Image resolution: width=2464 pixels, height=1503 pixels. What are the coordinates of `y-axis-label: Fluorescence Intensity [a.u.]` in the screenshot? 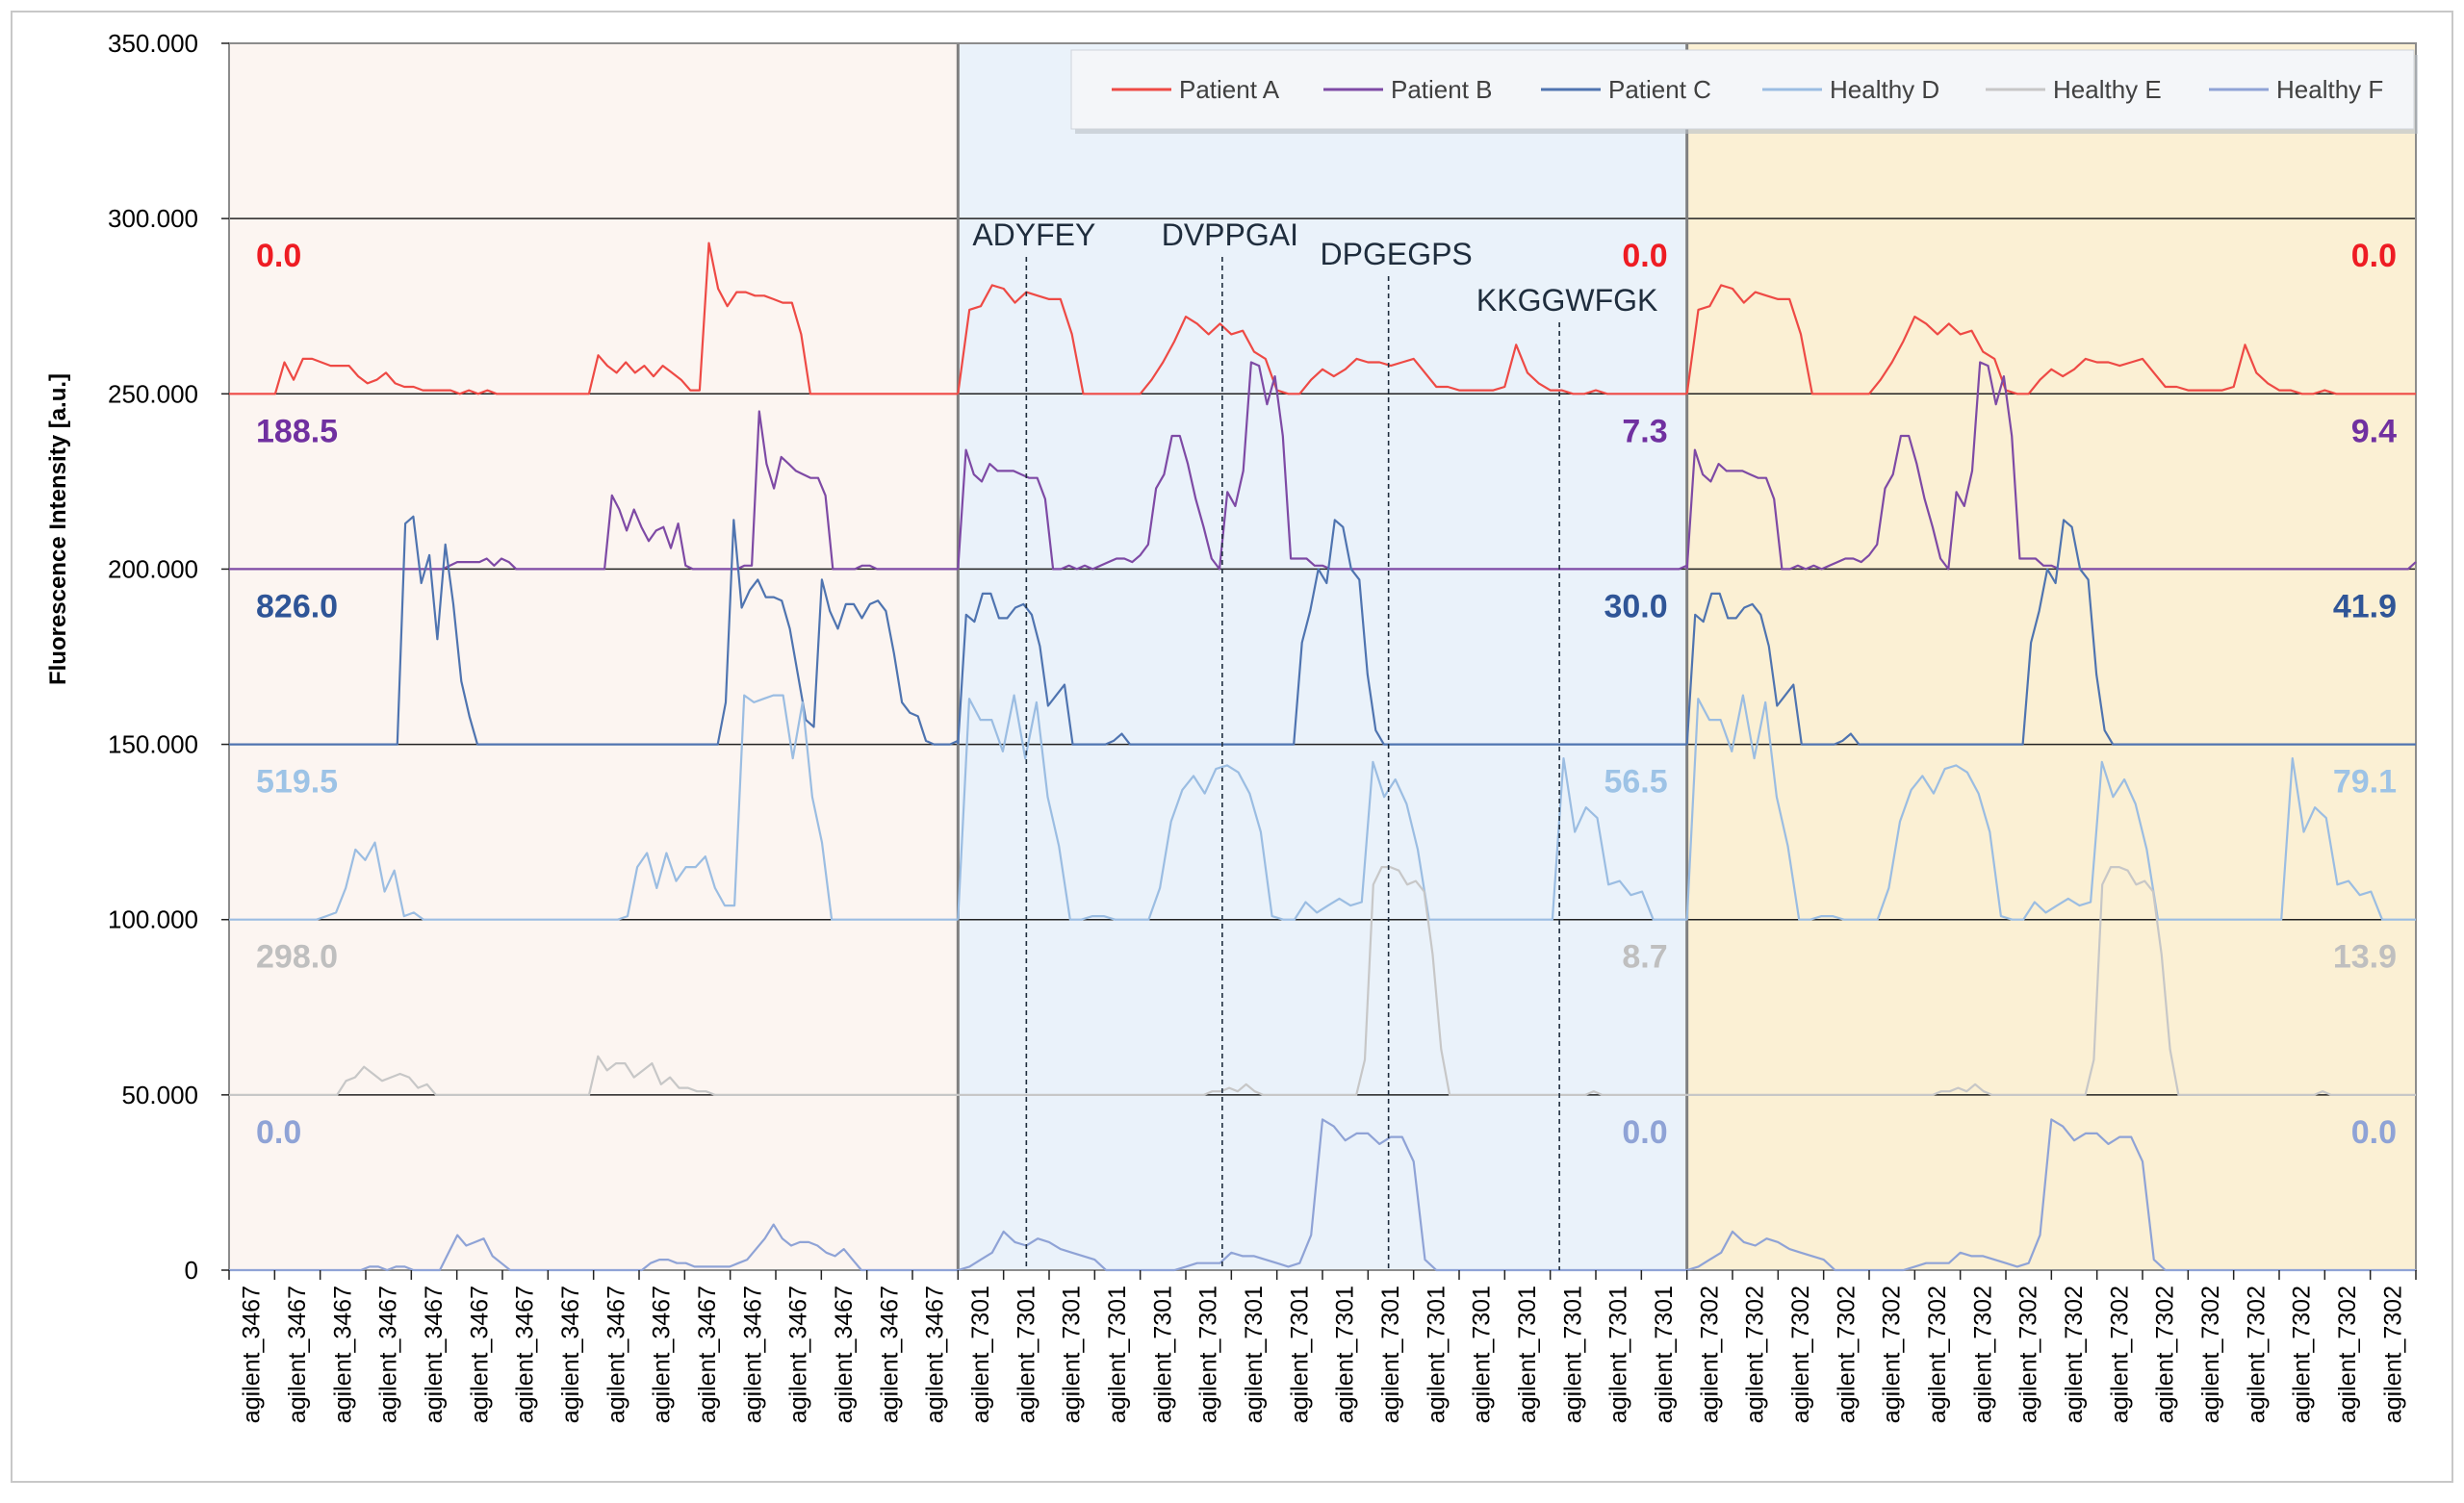 It's located at (58, 529).